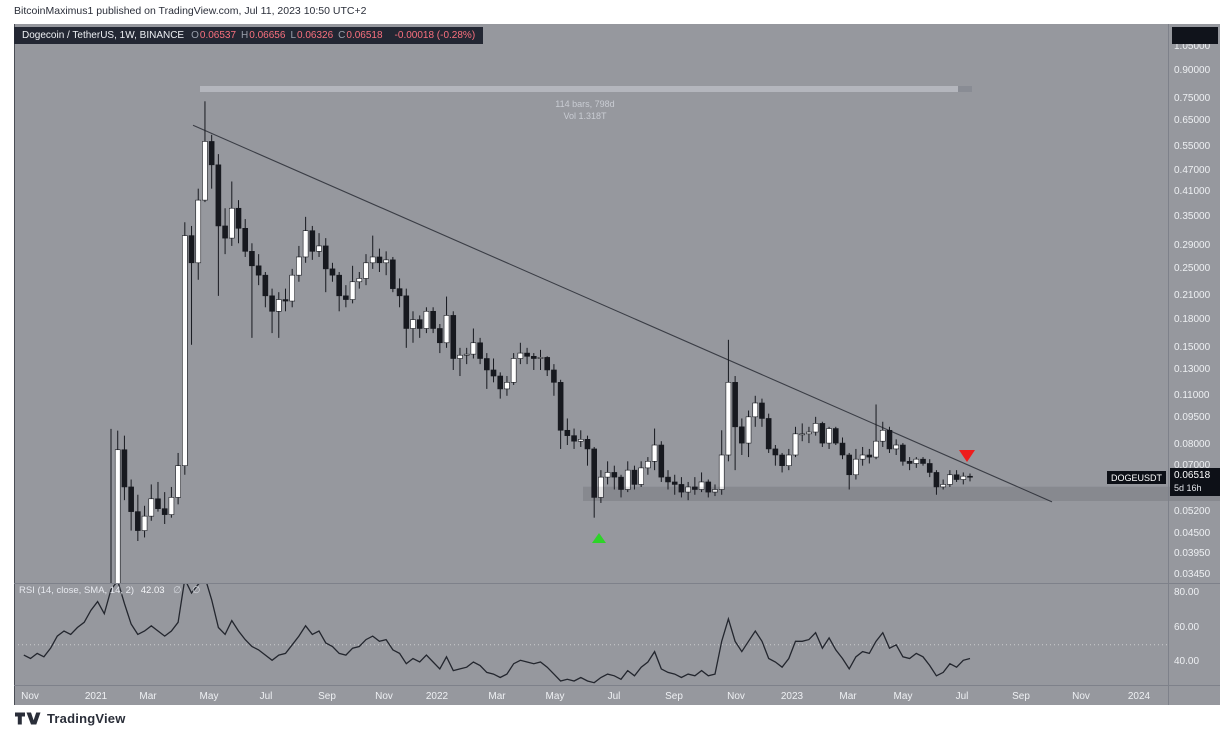 The height and width of the screenshot is (740, 1220). Describe the element at coordinates (189, 590) in the screenshot. I see `rsi-hidden-values: ∅ ∅` at that location.